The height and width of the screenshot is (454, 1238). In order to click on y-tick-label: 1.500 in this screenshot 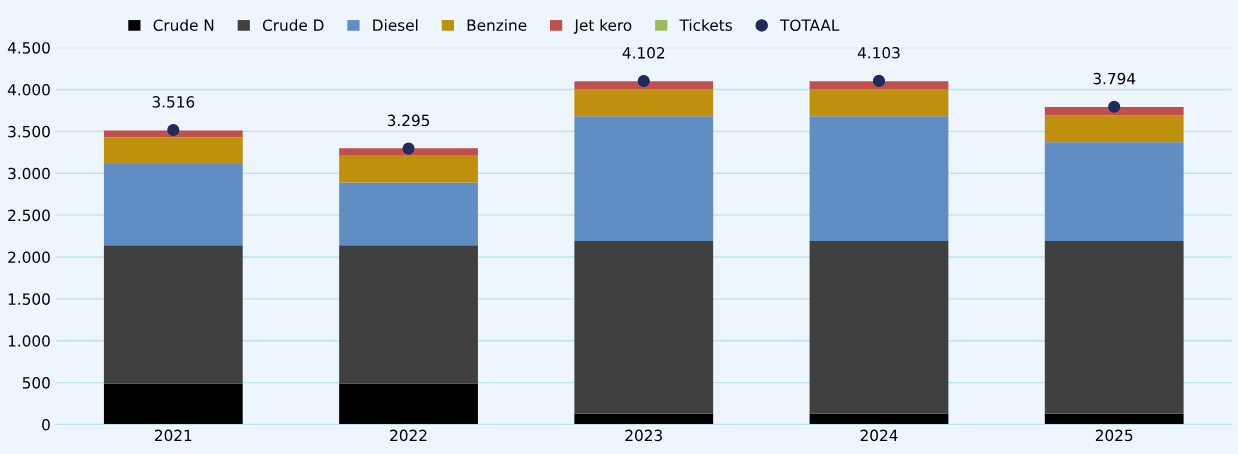, I will do `click(29, 299)`.